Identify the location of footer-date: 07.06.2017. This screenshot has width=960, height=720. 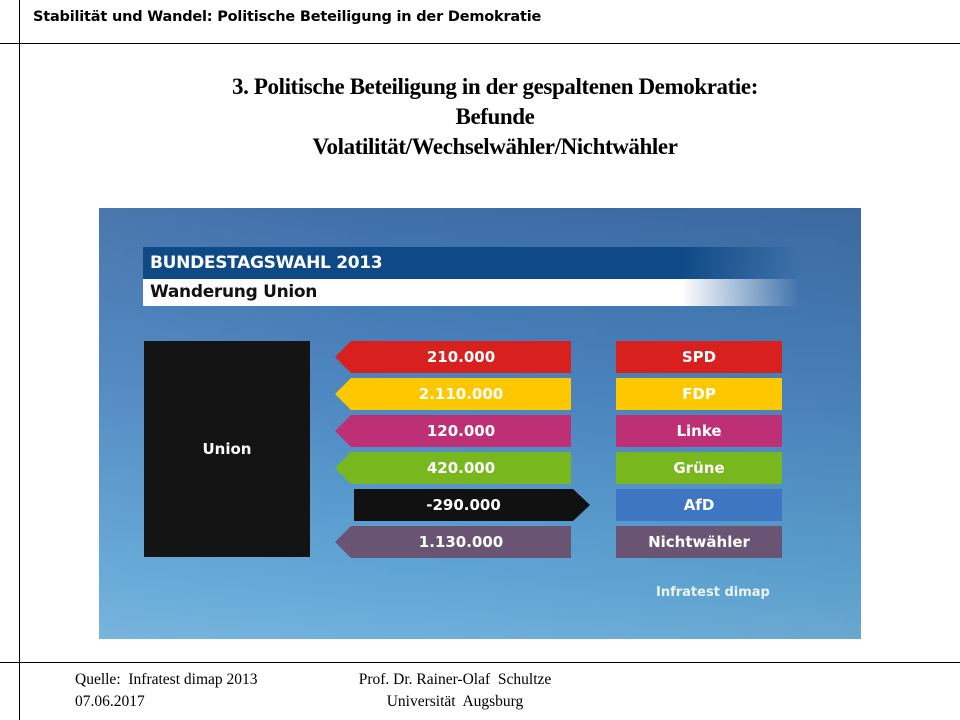
(110, 701).